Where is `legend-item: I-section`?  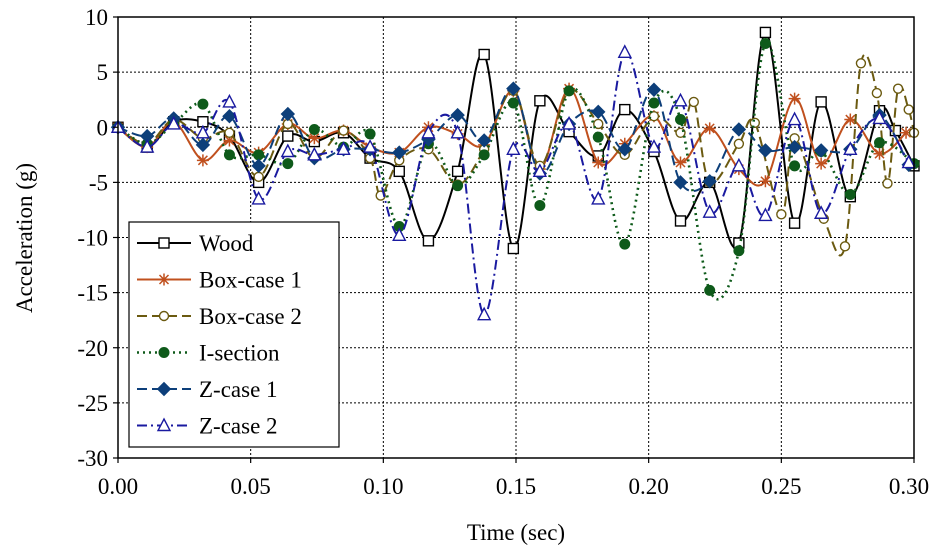
legend-item: I-section is located at coordinates (208, 353).